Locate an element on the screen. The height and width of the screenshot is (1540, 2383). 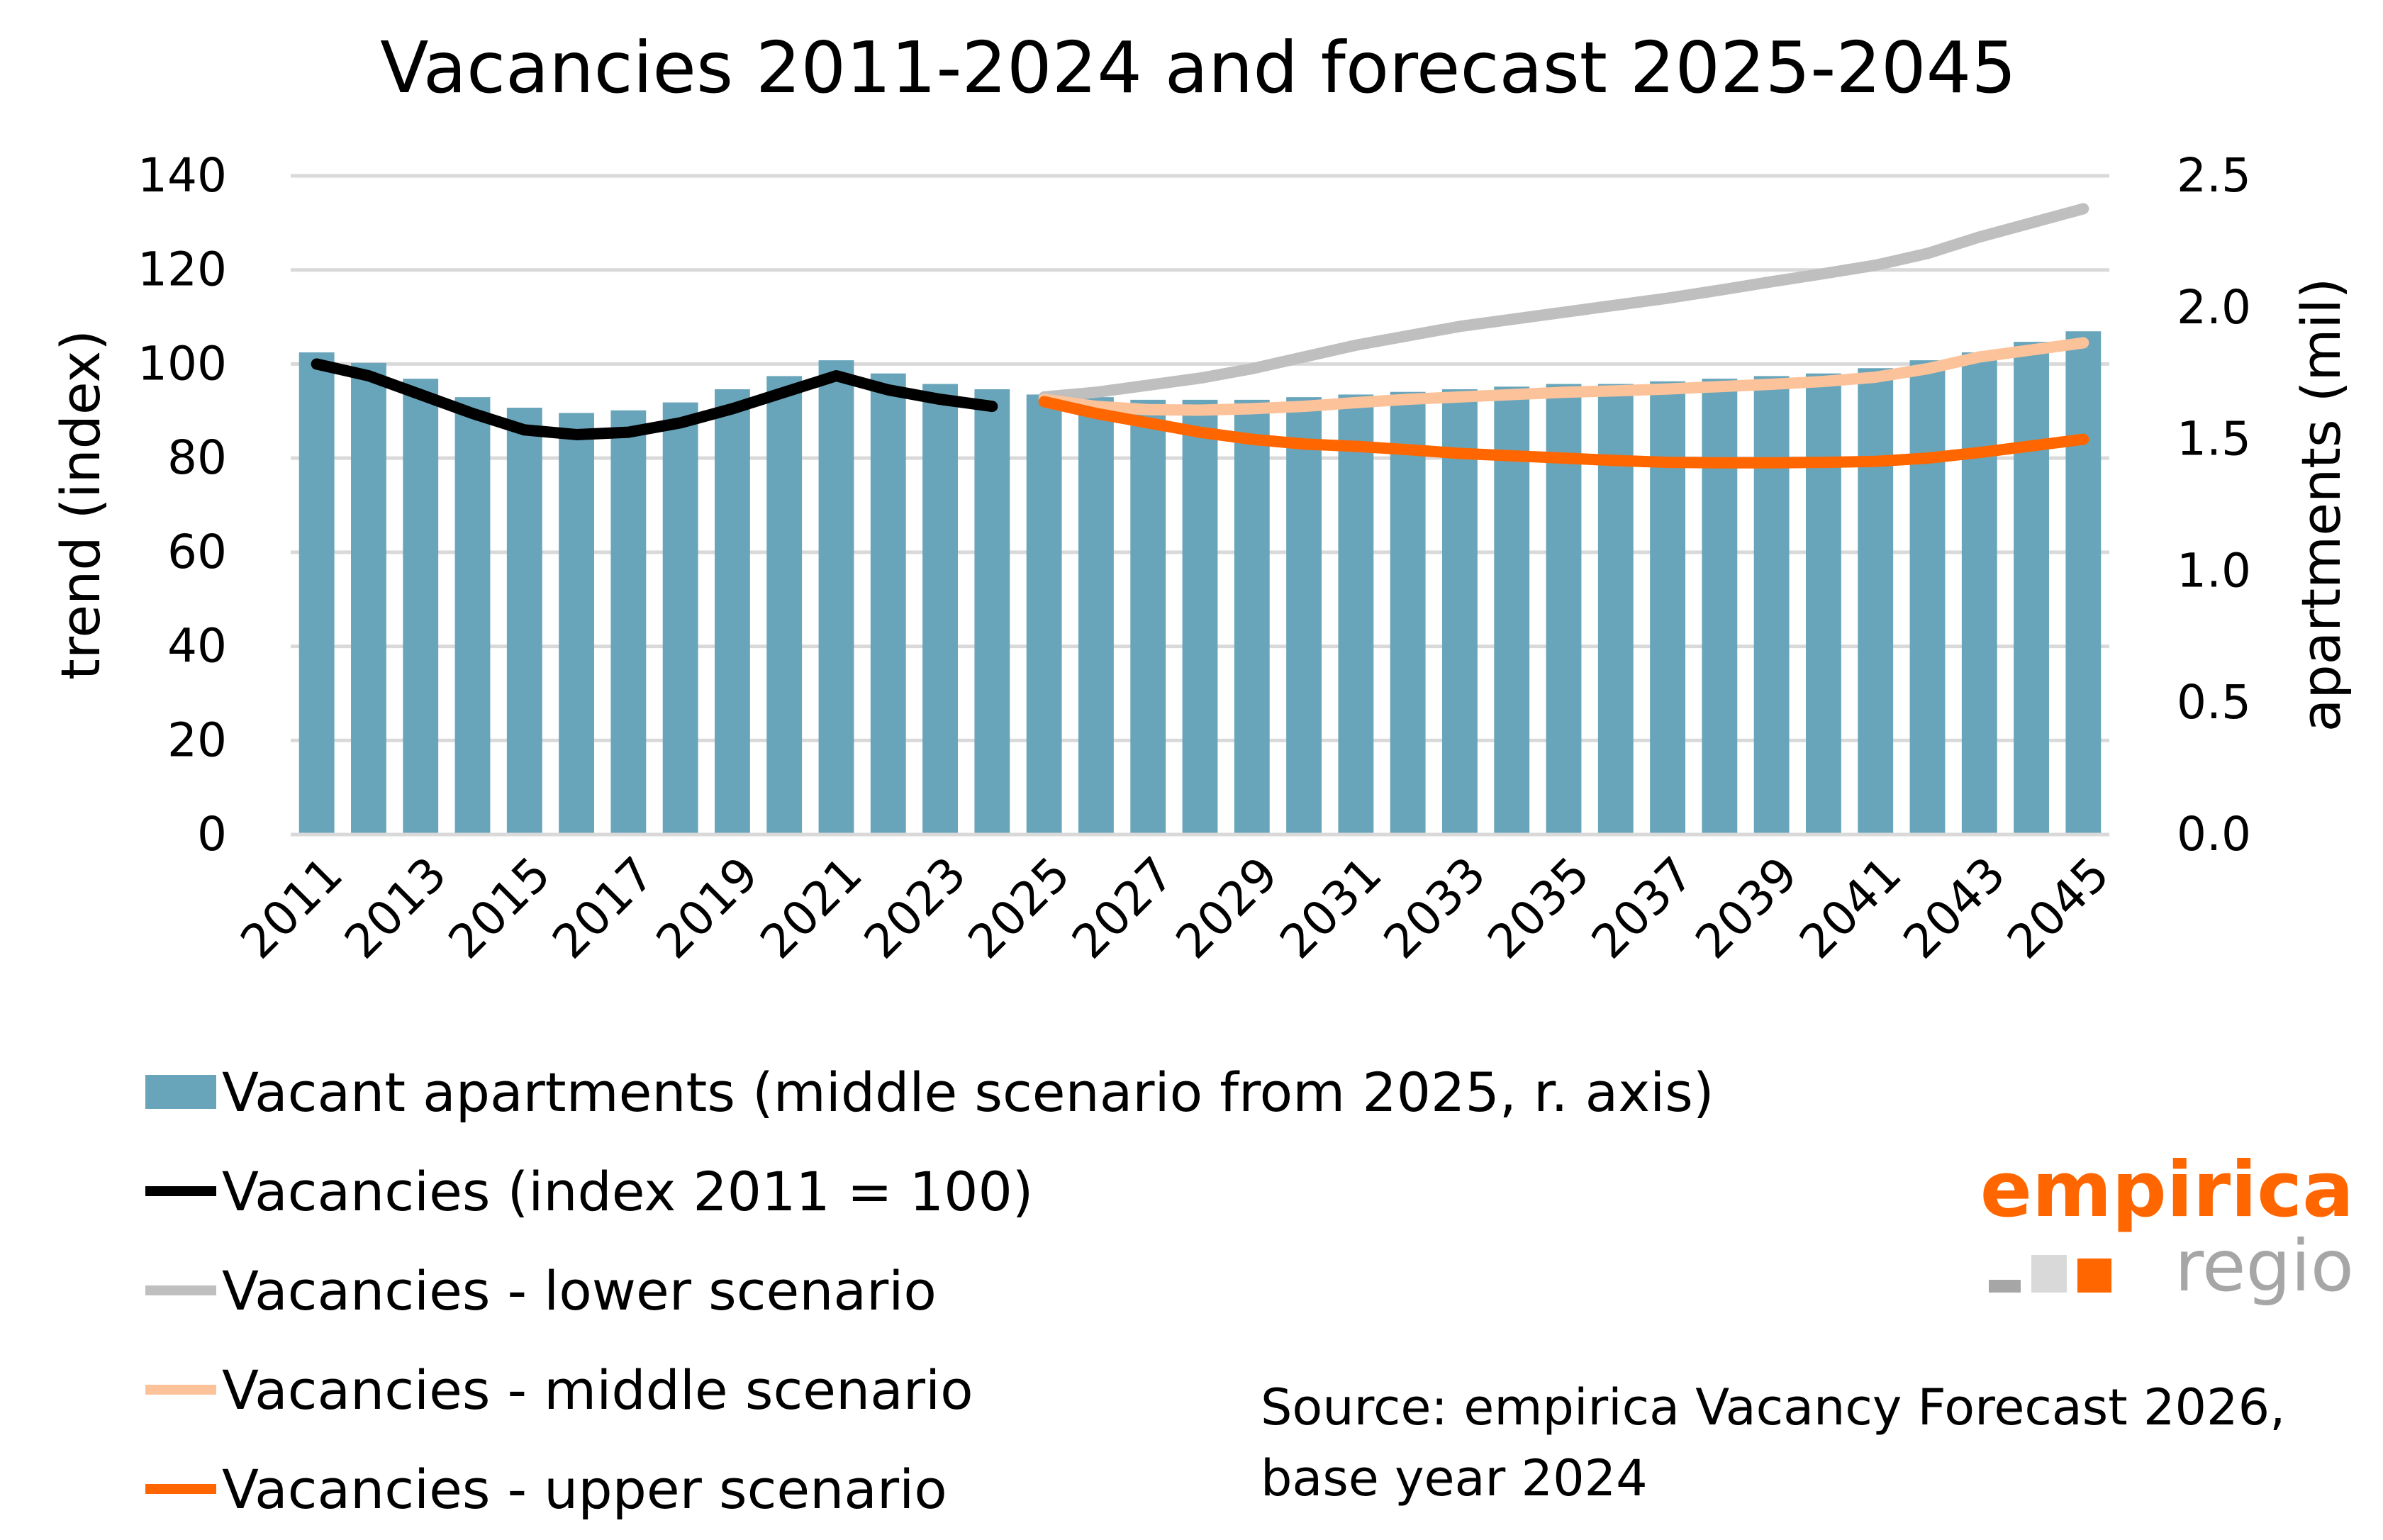
x-tick-label: 2041 is located at coordinates (1851, 908).